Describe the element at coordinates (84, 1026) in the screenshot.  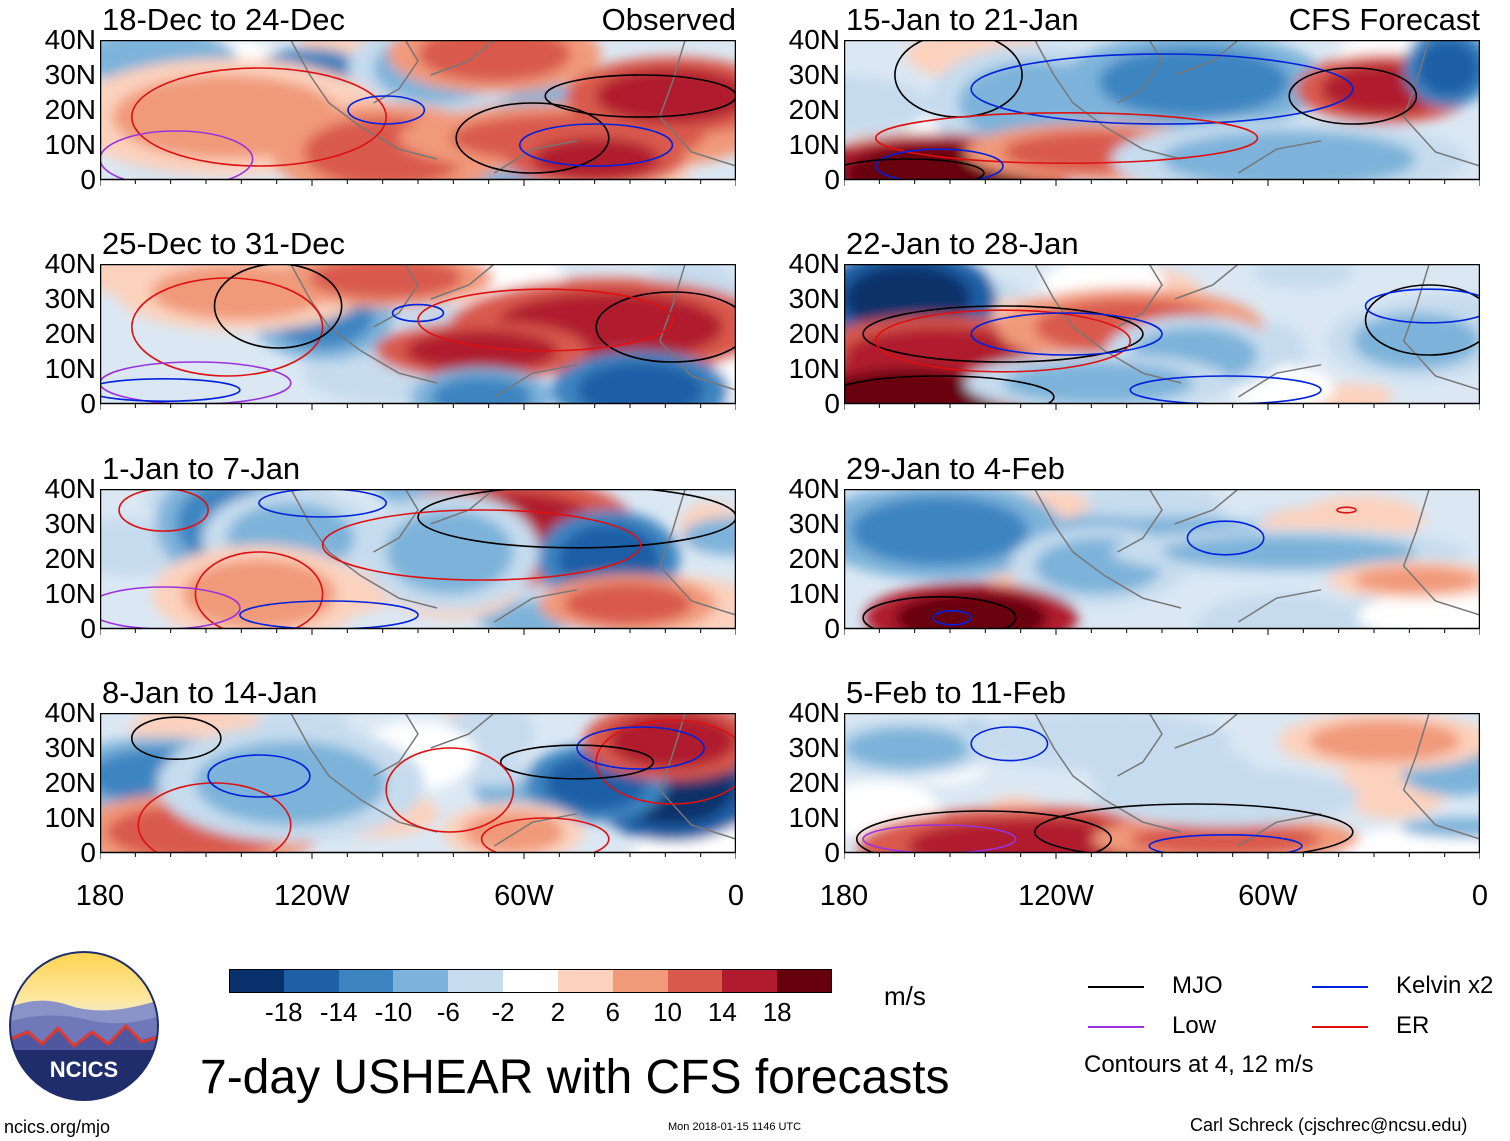
I see `ncics-logo: NCICS` at that location.